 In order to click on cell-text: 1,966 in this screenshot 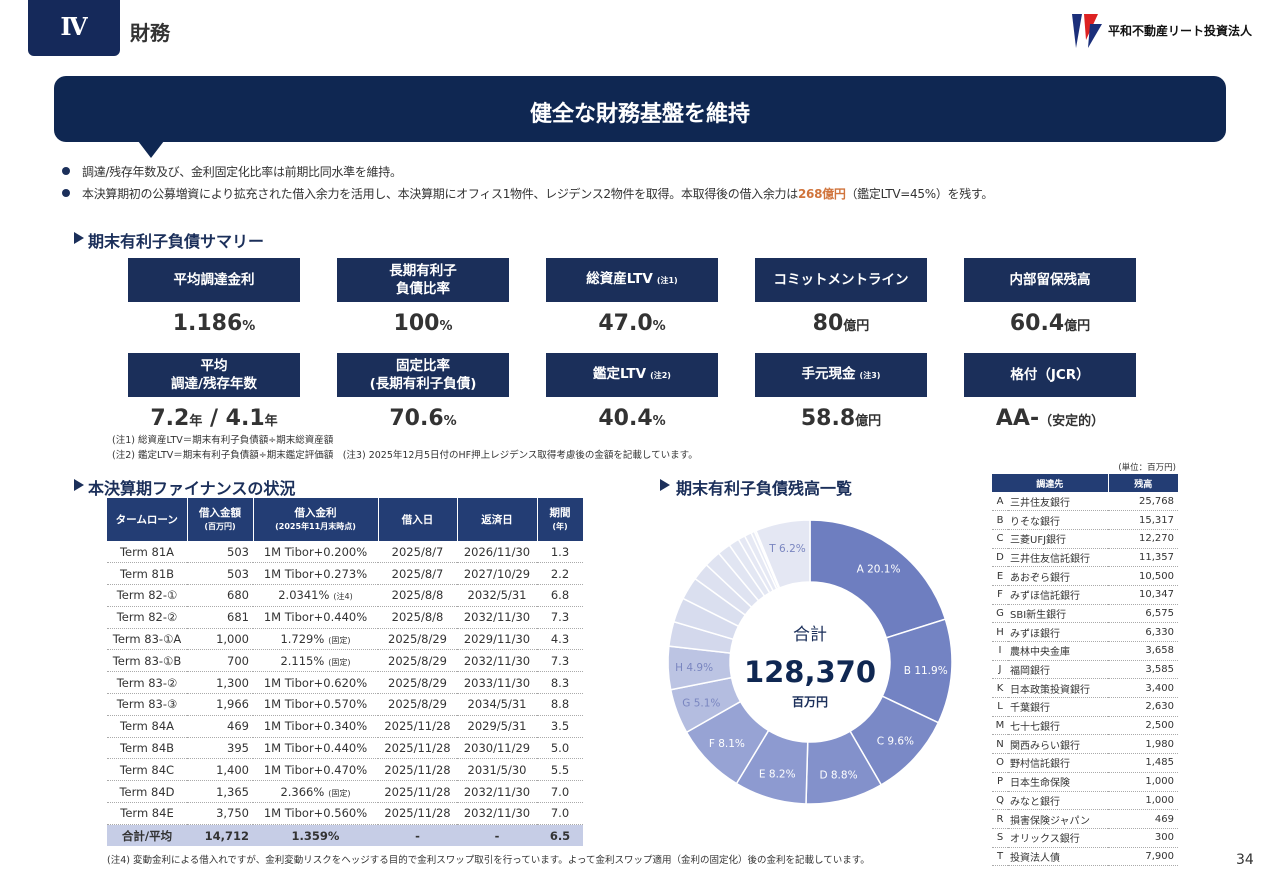, I will do `click(232, 704)`.